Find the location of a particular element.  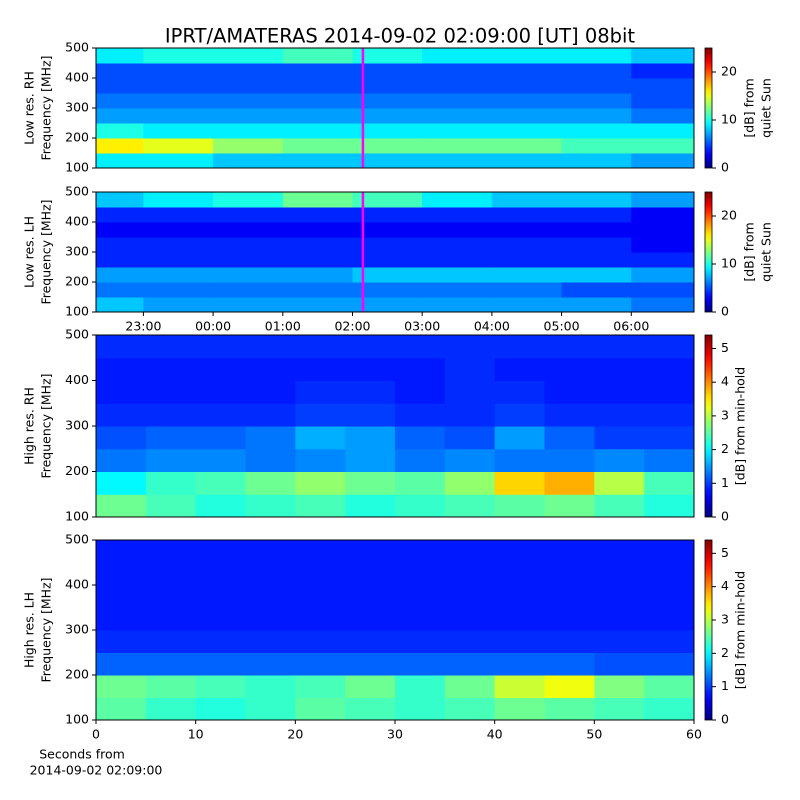

x-tick-label: 01:00 is located at coordinates (283, 326).